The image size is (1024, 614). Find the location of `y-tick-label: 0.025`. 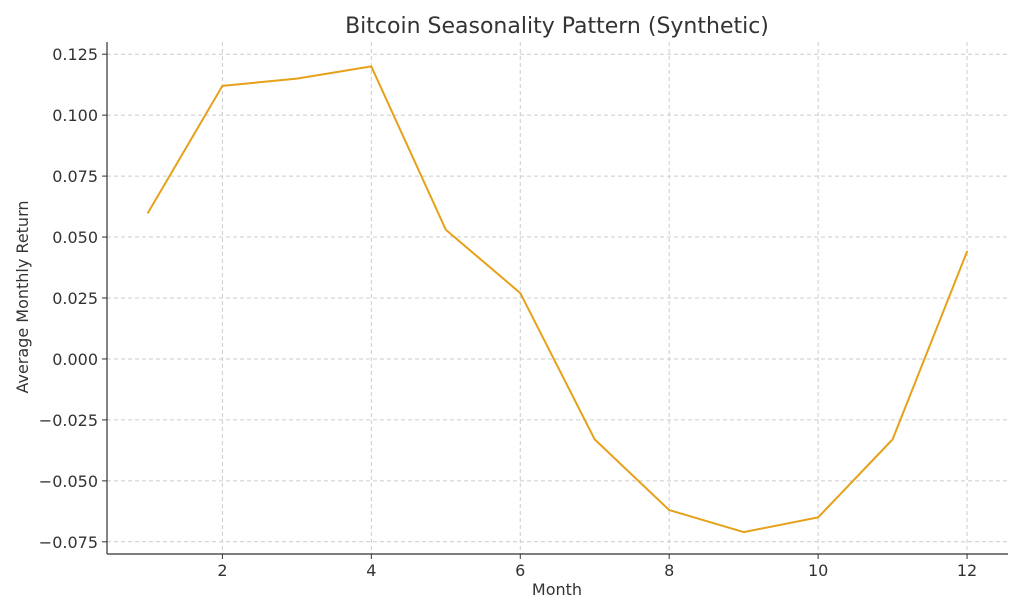

y-tick-label: 0.025 is located at coordinates (75, 298).